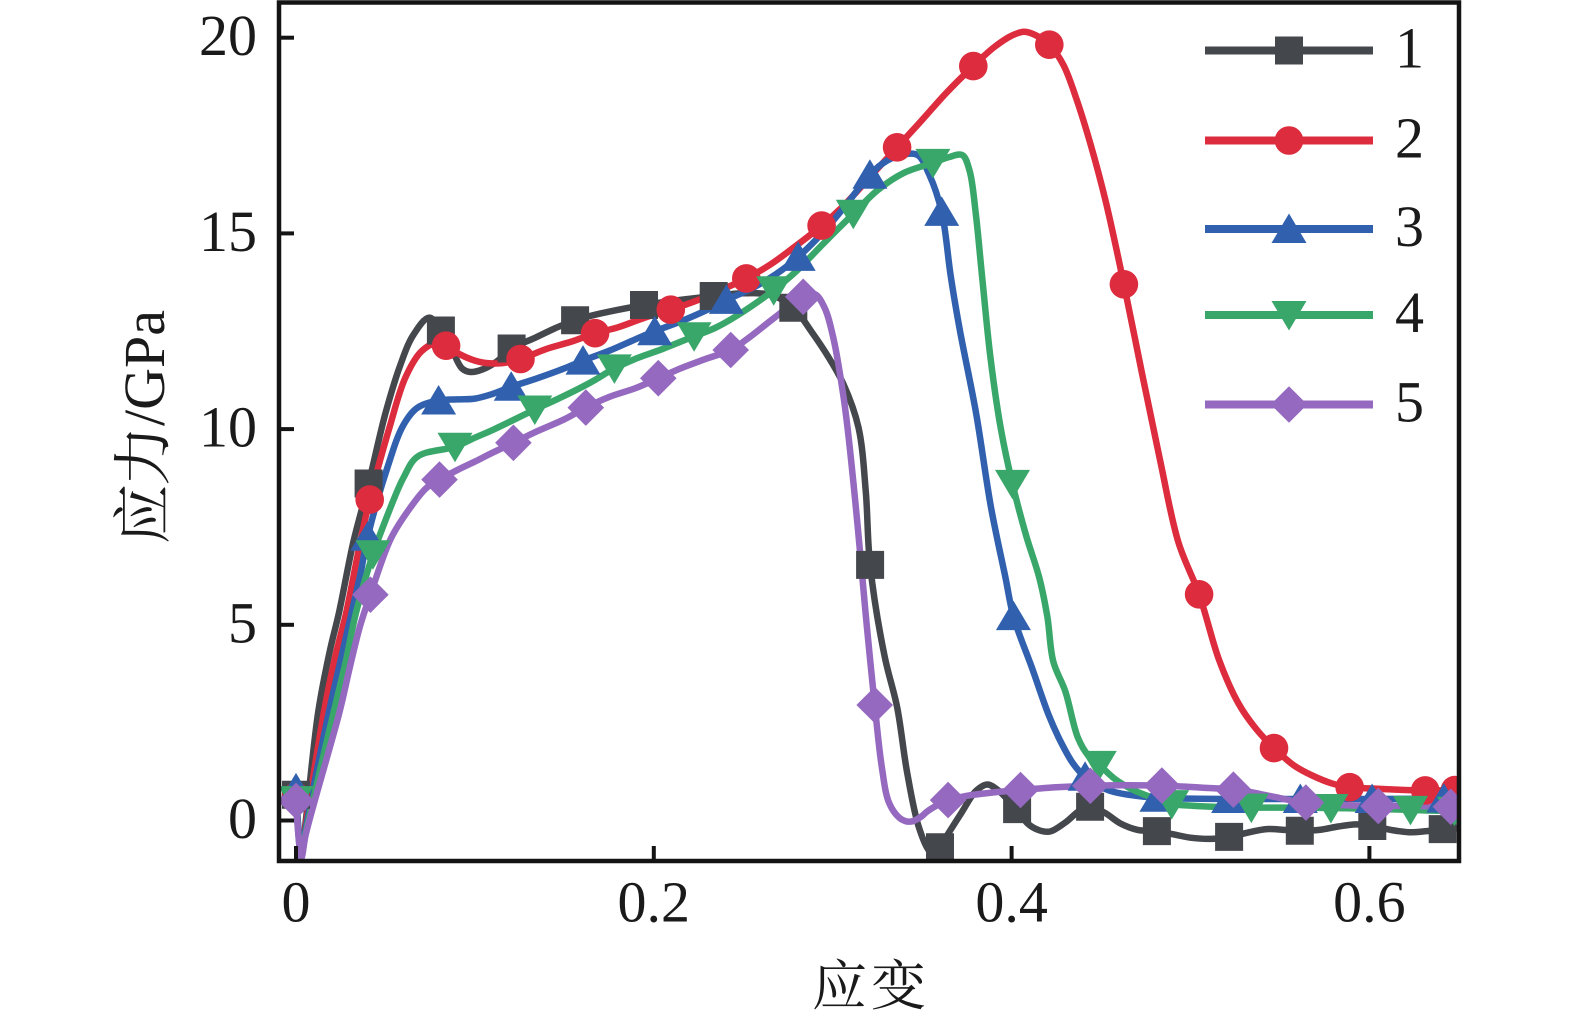 Image resolution: width=1575 pixels, height=1023 pixels. I want to click on svg-text: 2, so click(1409, 138).